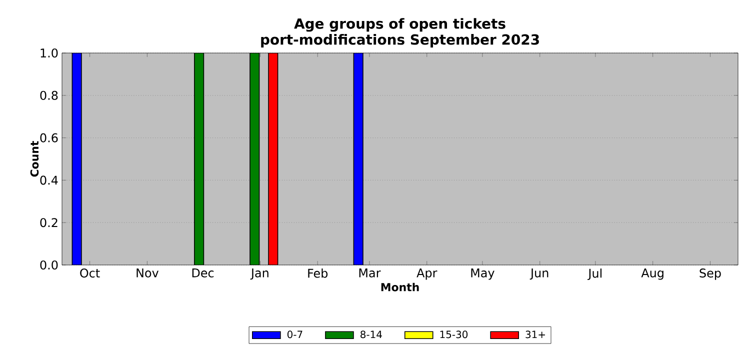 The width and height of the screenshot is (747, 361). Describe the element at coordinates (294, 334) in the screenshot. I see `legend-label: 0-7` at that location.